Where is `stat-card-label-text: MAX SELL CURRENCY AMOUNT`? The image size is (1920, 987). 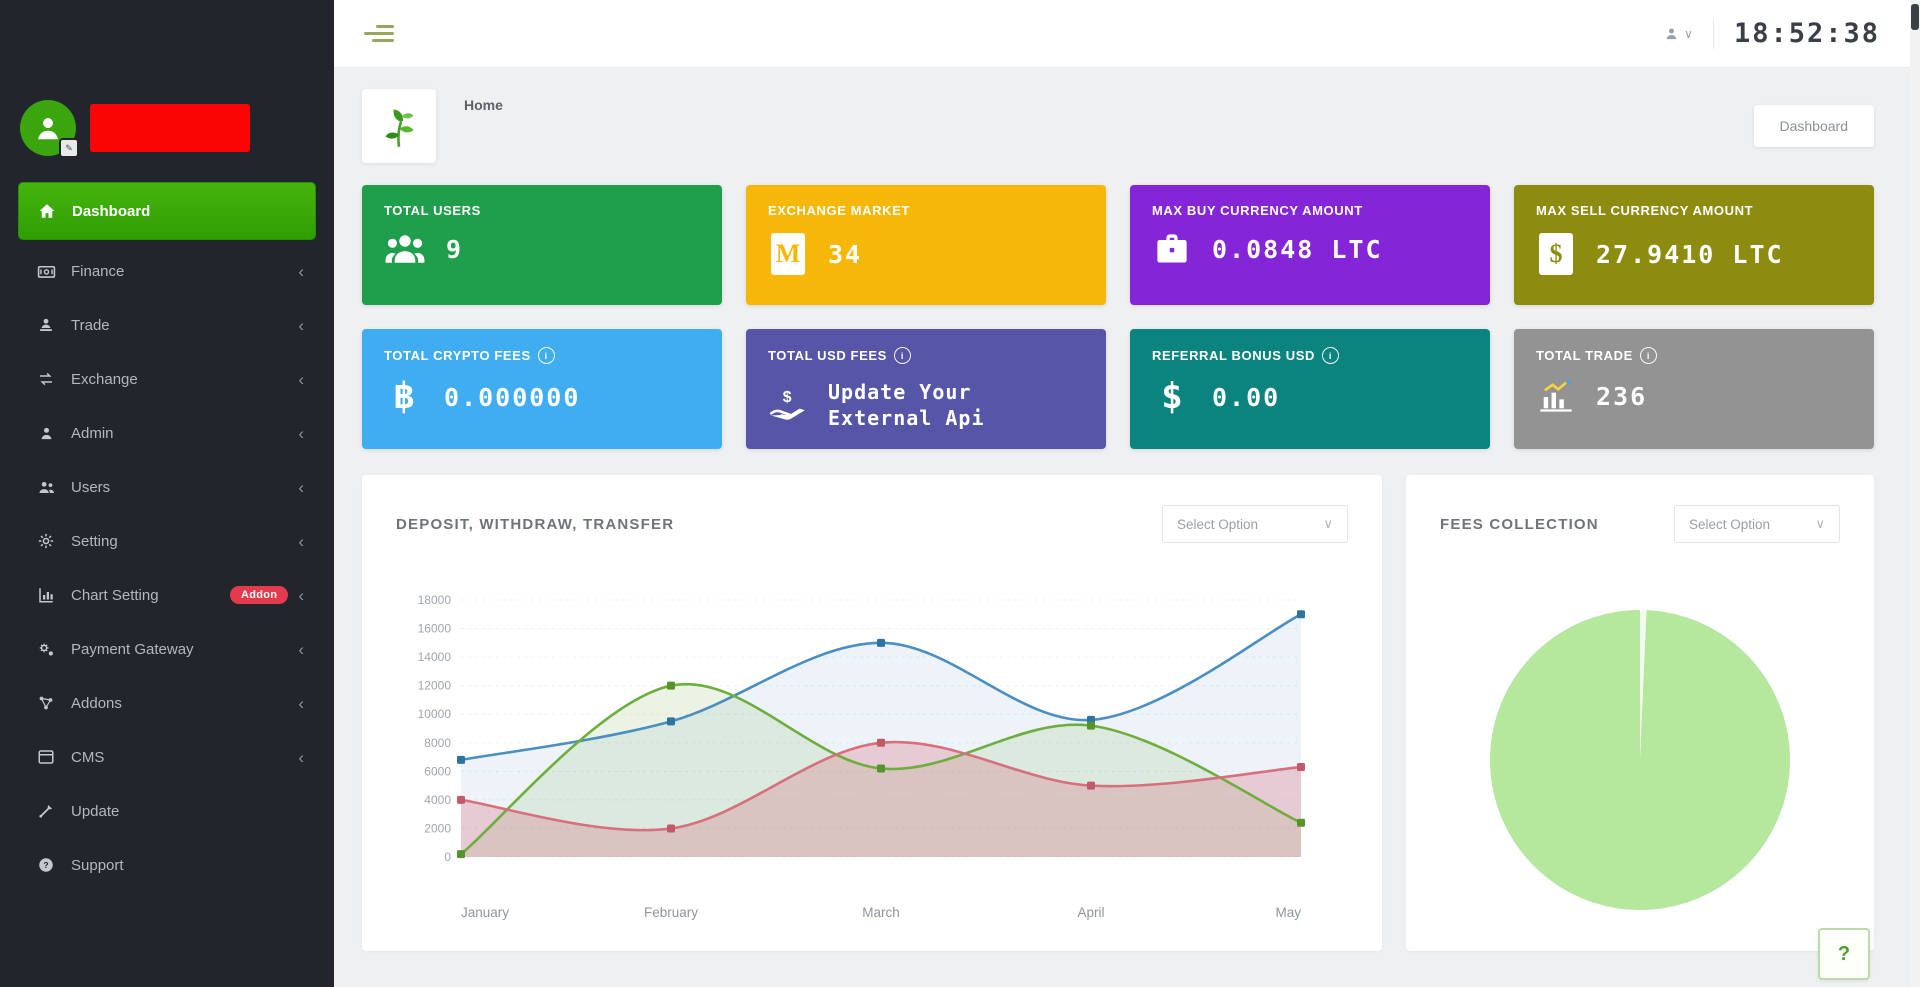 stat-card-label-text: MAX SELL CURRENCY AMOUNT is located at coordinates (1645, 210).